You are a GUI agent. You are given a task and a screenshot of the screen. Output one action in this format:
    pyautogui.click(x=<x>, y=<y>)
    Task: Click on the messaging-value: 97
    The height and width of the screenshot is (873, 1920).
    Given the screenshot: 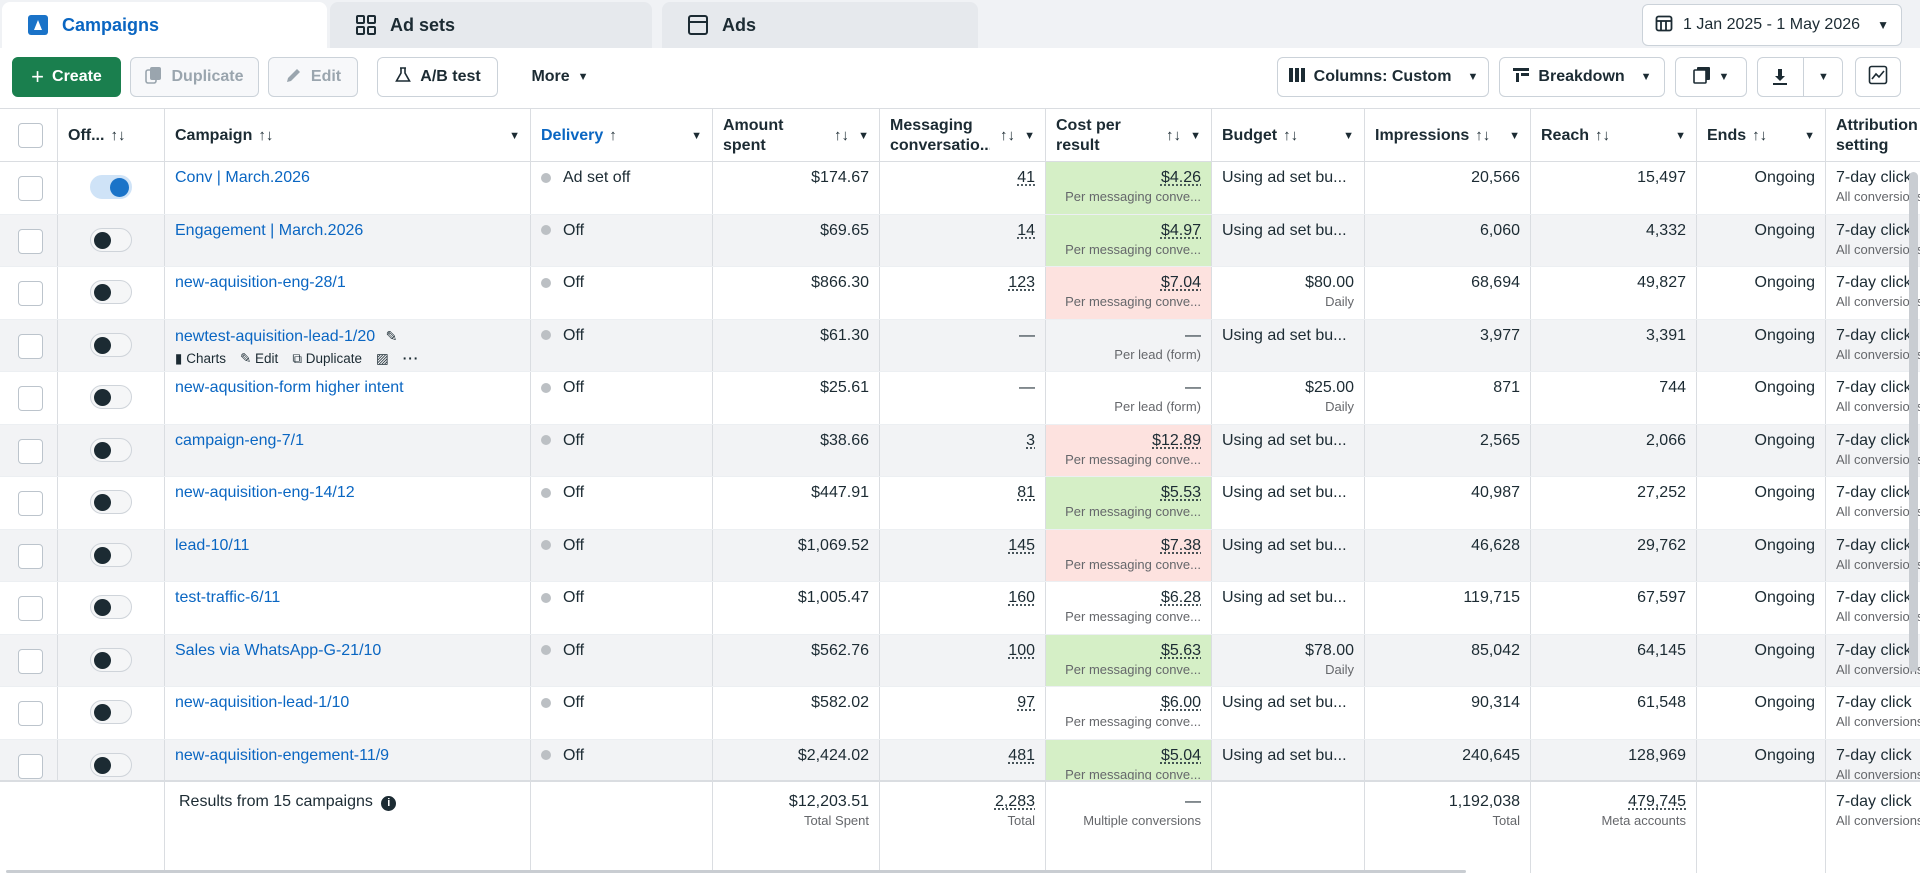 What is the action you would take?
    pyautogui.click(x=1026, y=702)
    